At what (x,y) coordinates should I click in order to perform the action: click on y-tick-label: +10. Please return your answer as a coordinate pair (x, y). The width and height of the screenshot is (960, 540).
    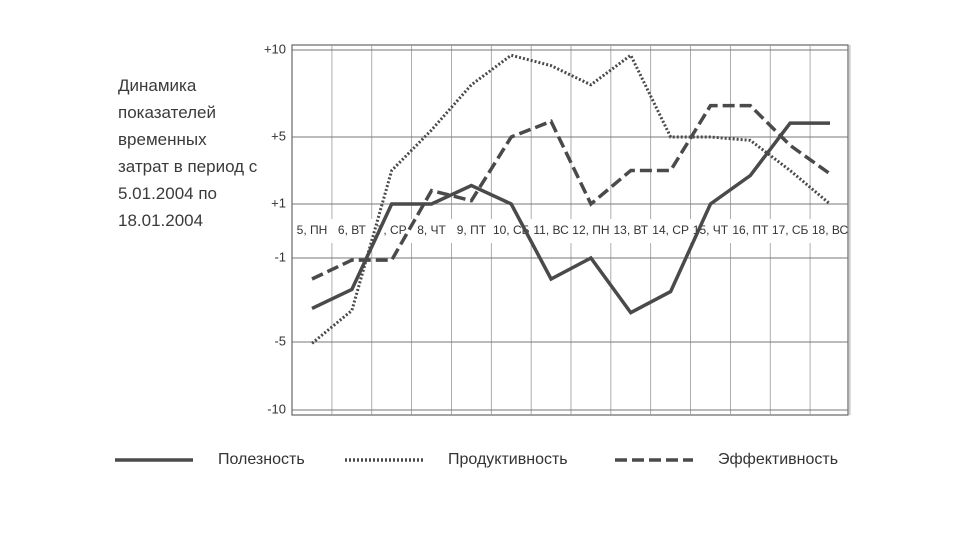
    Looking at the image, I should click on (275, 48).